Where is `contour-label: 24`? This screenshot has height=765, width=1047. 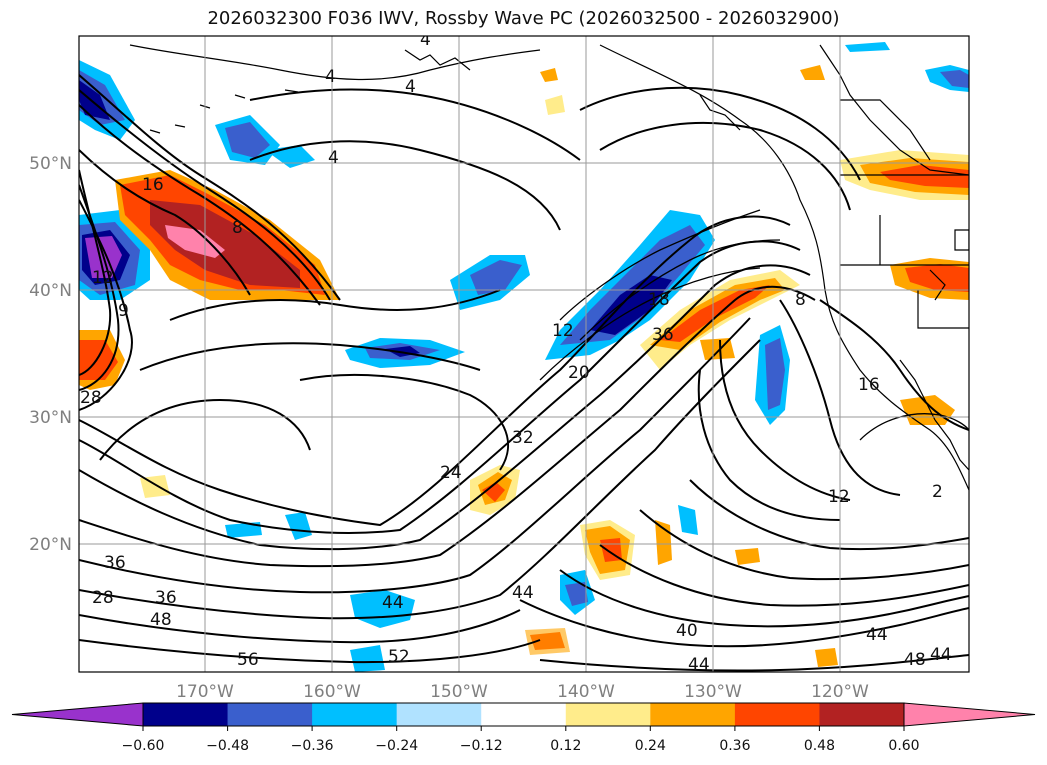 contour-label: 24 is located at coordinates (451, 473).